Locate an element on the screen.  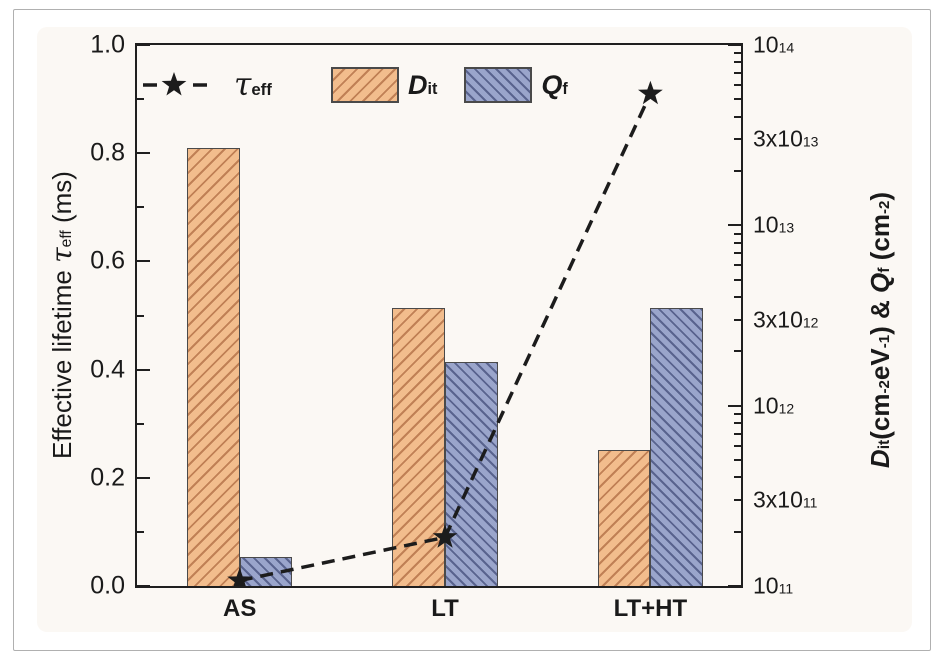
x-category-label-lt+ht: LT+HT is located at coordinates (650, 608).